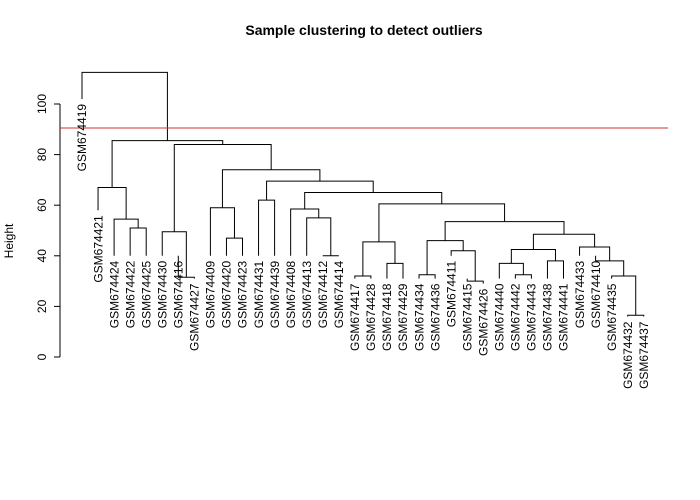 The width and height of the screenshot is (700, 500). Describe the element at coordinates (451, 293) in the screenshot. I see `leaf-label-GSM674411: GSM674411` at that location.